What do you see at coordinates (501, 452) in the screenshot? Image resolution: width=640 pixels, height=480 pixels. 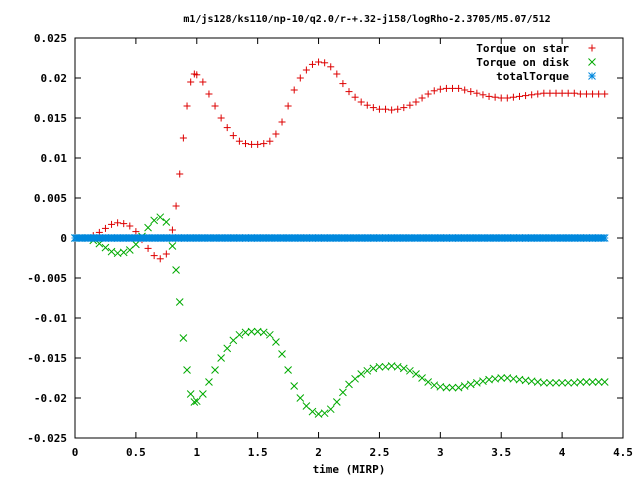 I see `x-tick-label: 3.5` at bounding box center [501, 452].